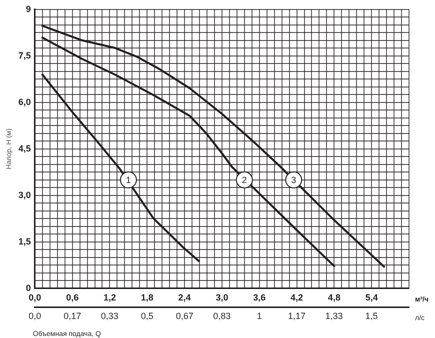 Image resolution: width=435 pixels, height=338 pixels. What do you see at coordinates (222, 297) in the screenshot?
I see `x-tick-label: 3,0` at bounding box center [222, 297].